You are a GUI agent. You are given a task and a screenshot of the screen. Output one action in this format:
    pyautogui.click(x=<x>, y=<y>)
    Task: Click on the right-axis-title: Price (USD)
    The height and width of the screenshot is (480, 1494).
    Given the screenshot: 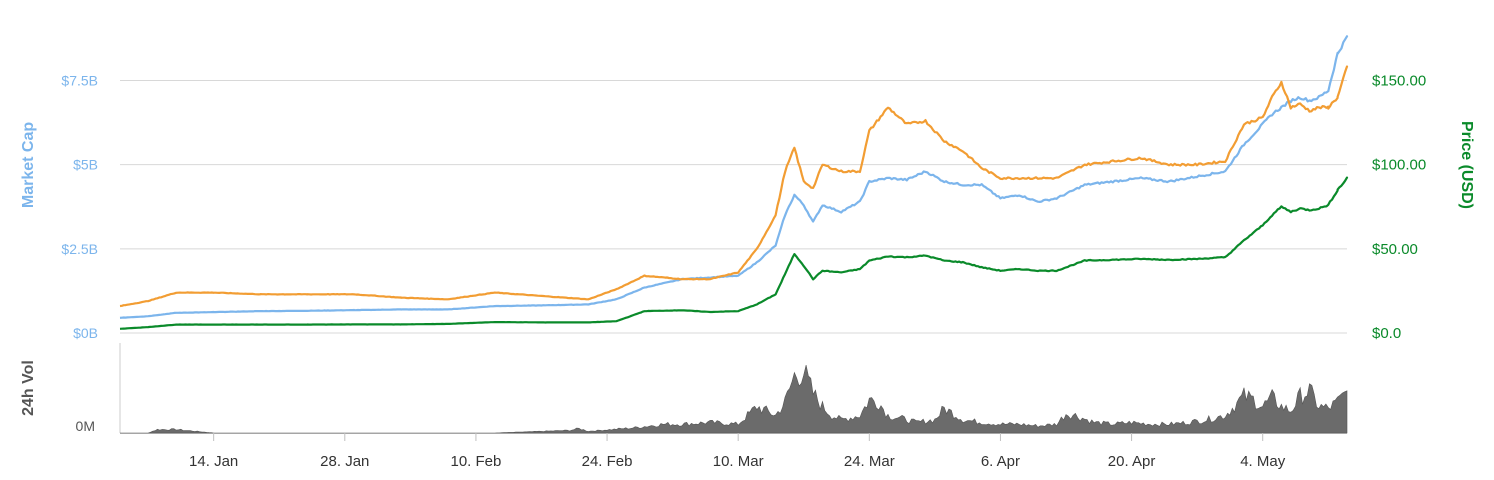 What is the action you would take?
    pyautogui.click(x=1466, y=165)
    